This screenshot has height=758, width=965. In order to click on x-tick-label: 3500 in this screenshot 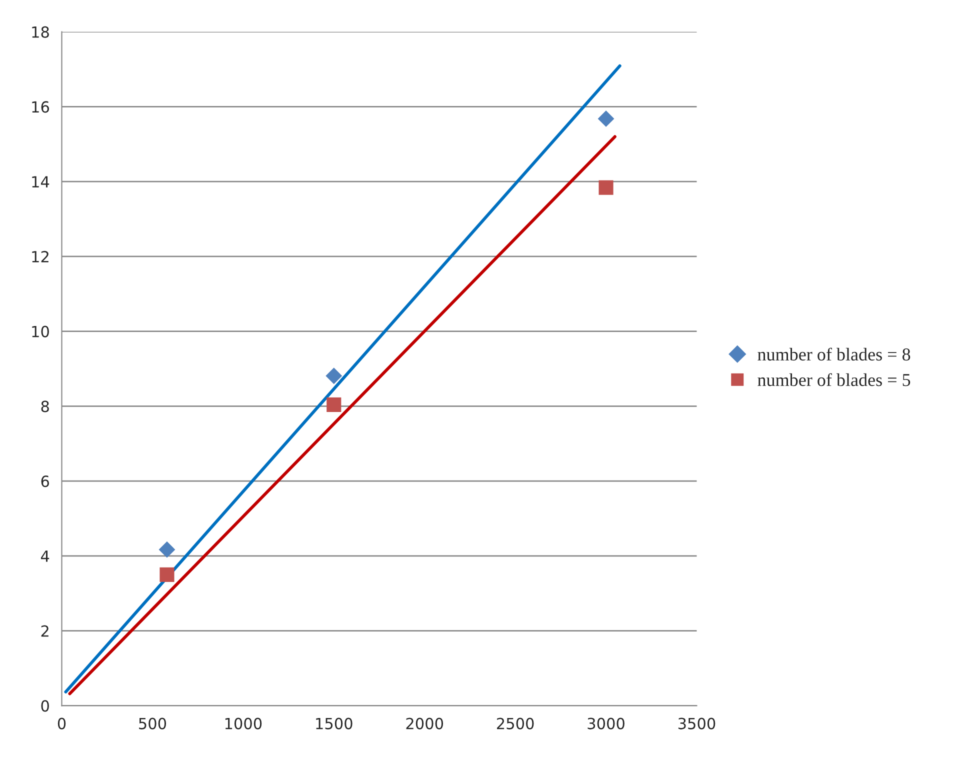, I will do `click(697, 724)`.